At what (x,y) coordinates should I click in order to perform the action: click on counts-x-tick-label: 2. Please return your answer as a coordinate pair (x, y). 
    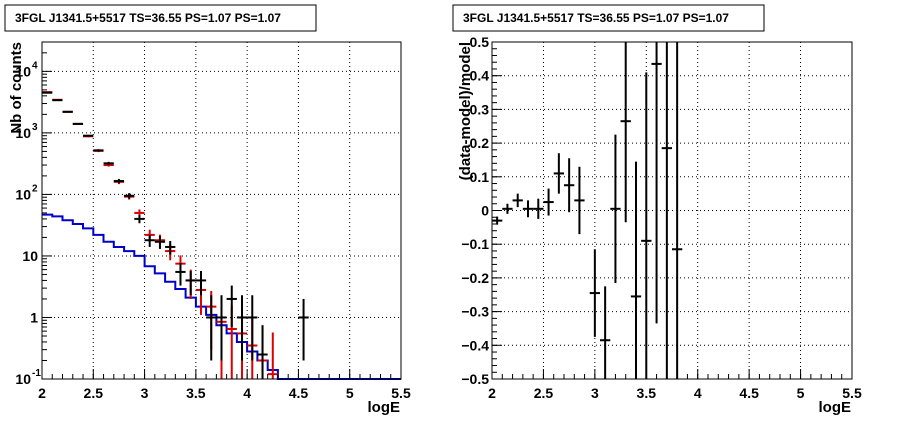
    Looking at the image, I should click on (42, 393).